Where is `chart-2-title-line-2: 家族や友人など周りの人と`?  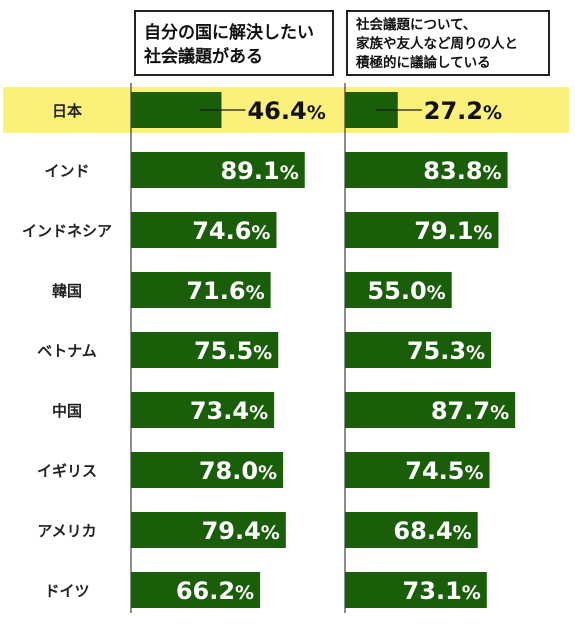
chart-2-title-line-2: 家族や友人など周りの人と is located at coordinates (437, 44).